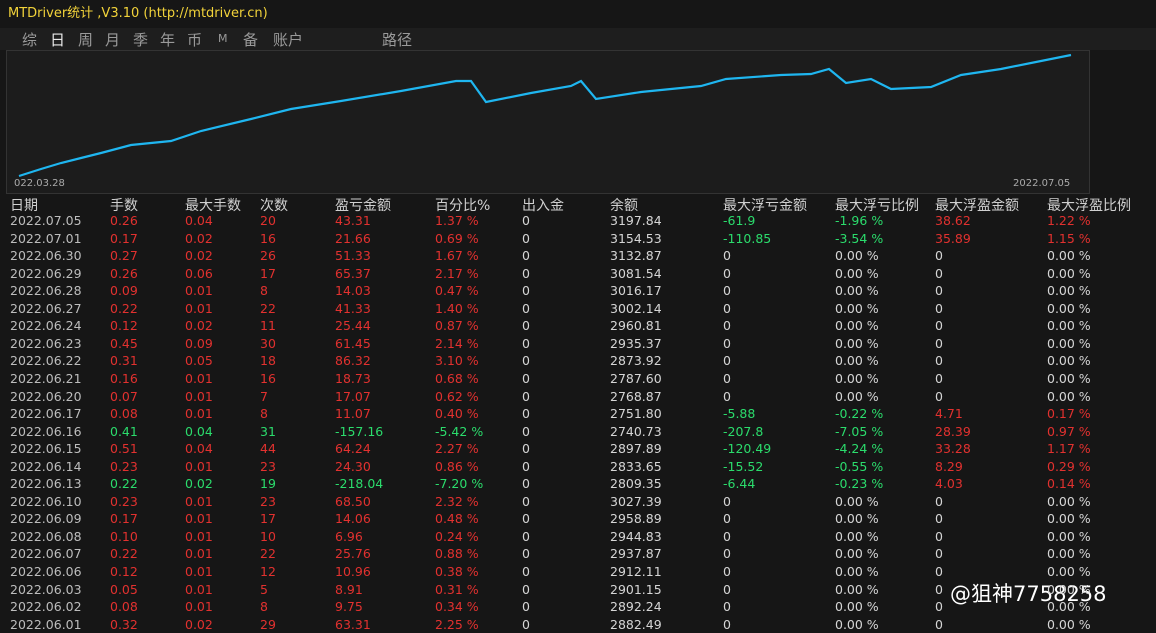  Describe the element at coordinates (223, 38) in the screenshot. I see `tab: M` at that location.